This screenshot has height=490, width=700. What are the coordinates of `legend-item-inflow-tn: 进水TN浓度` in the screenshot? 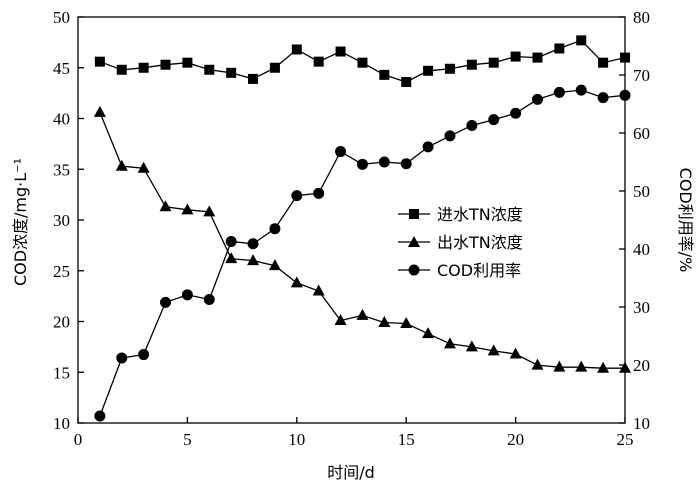 It's located at (460, 214).